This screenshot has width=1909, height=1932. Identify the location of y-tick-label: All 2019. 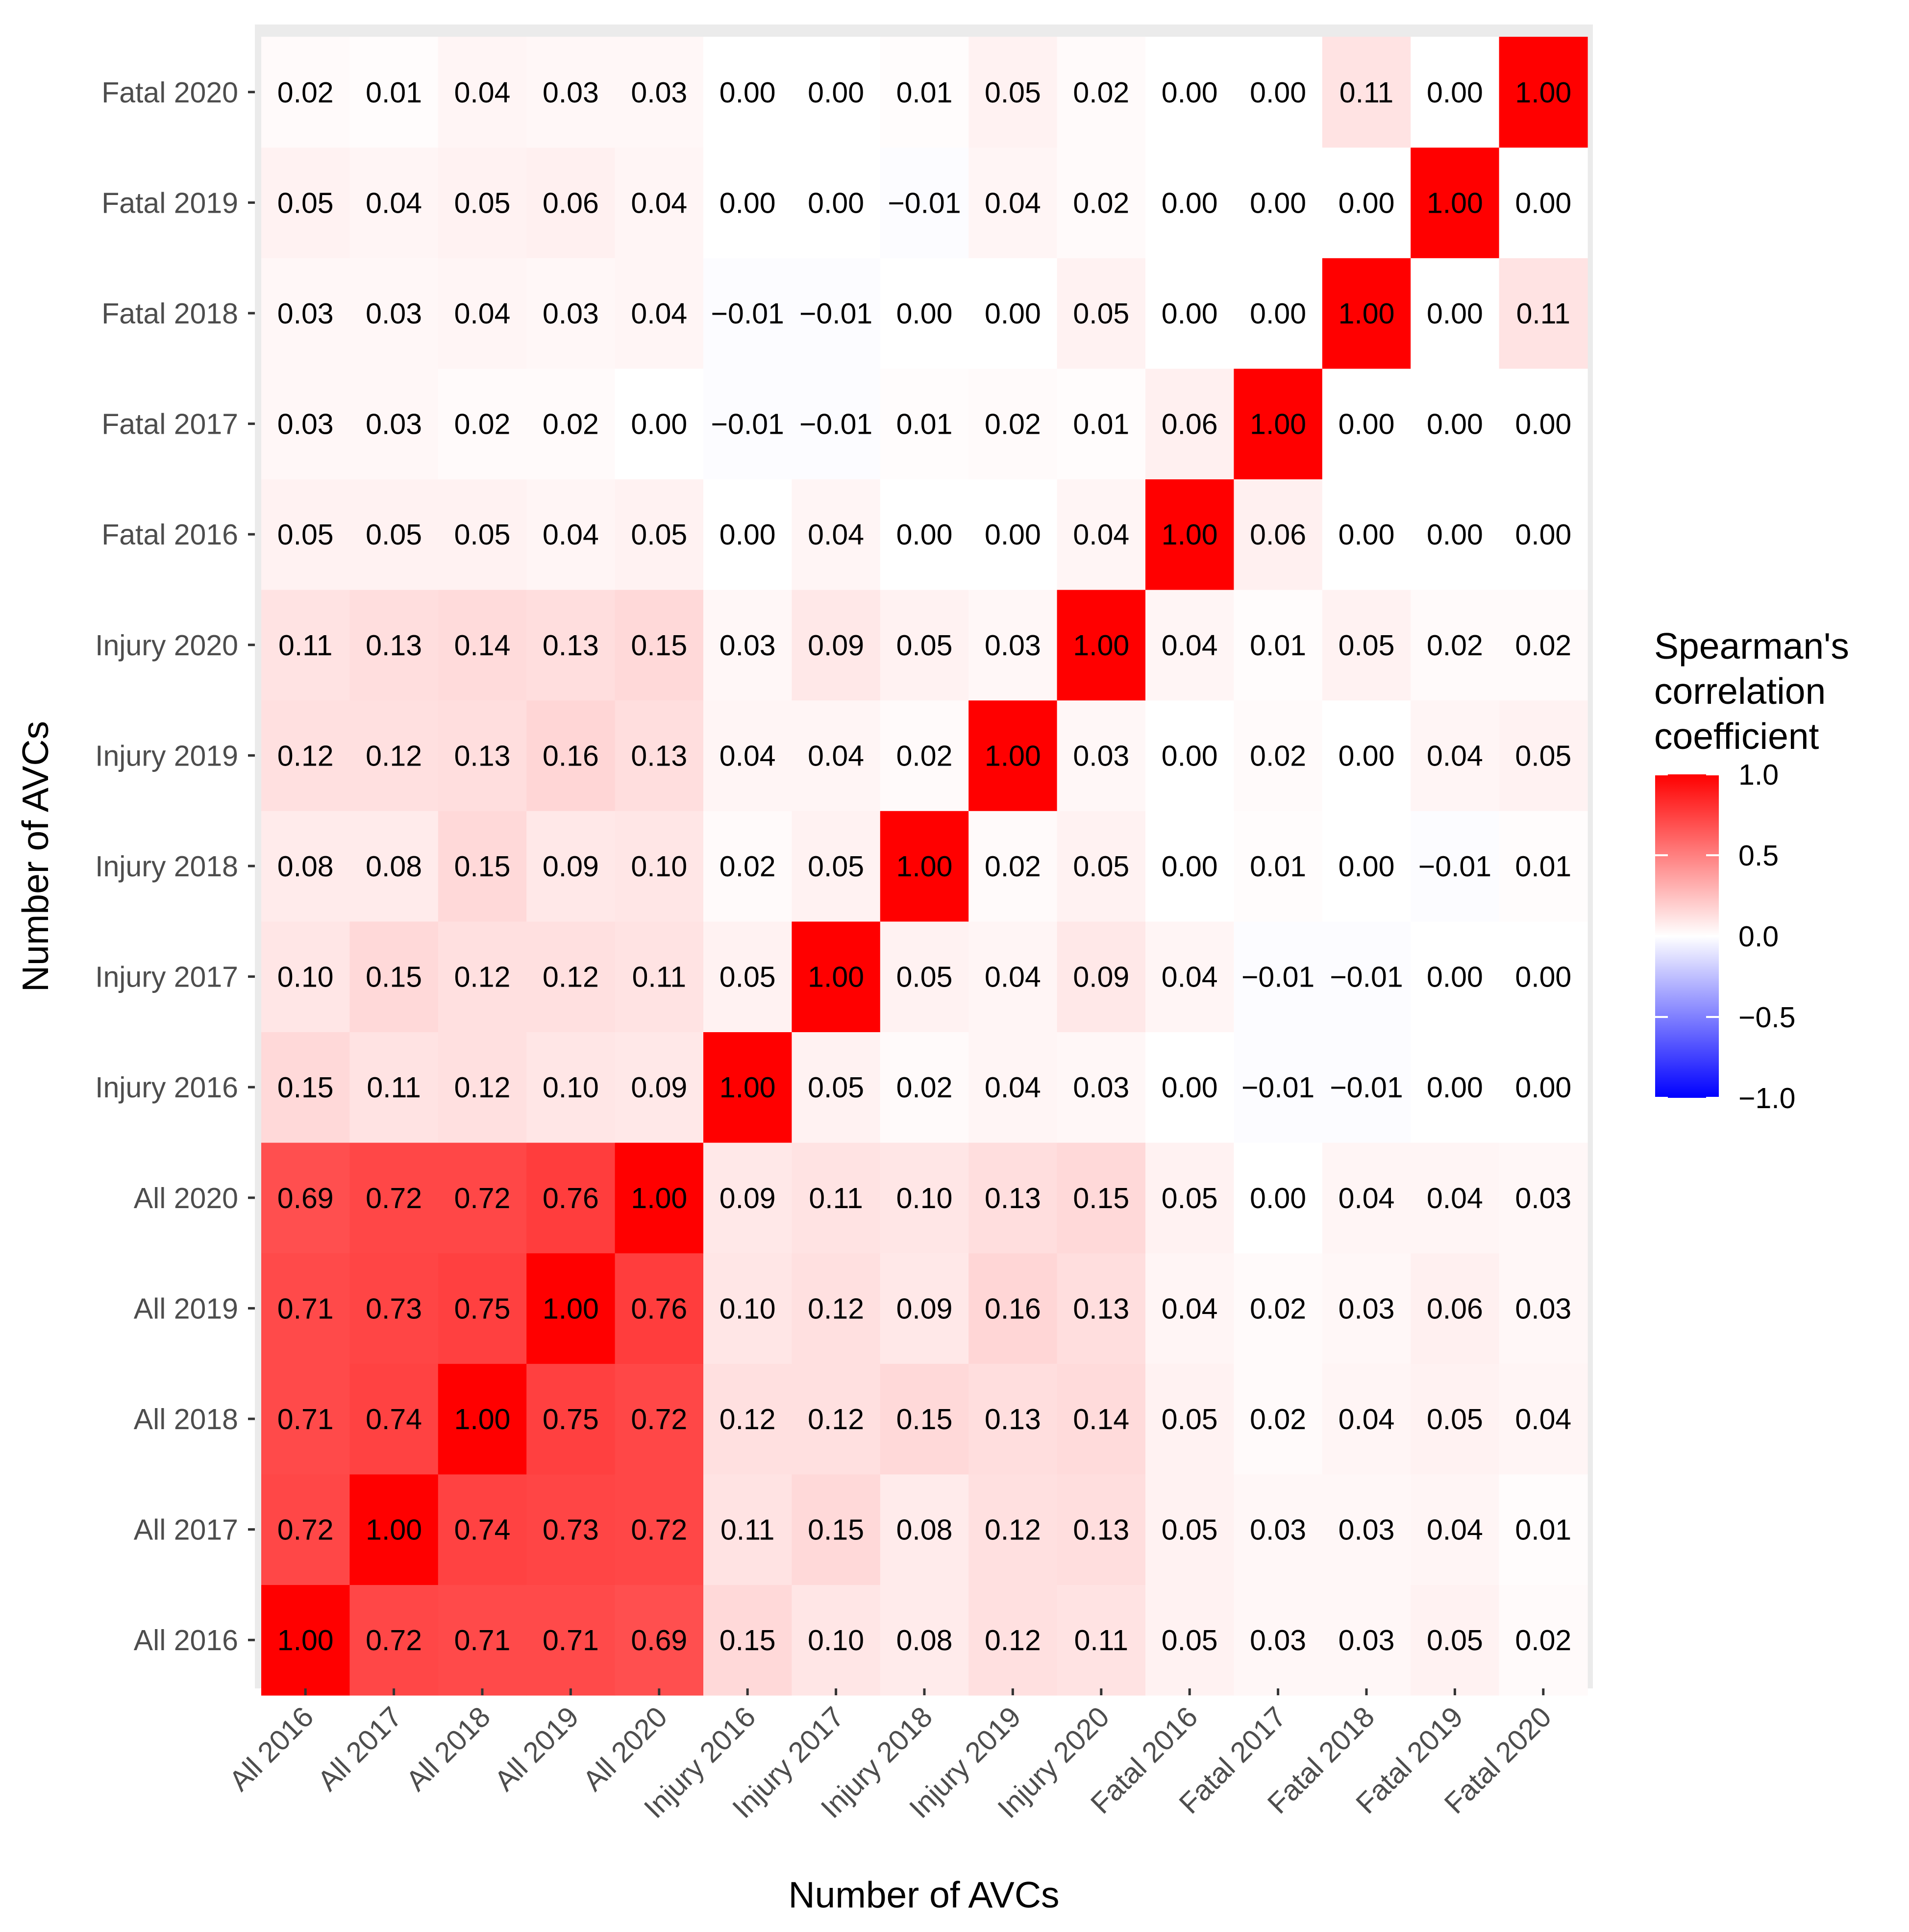
(186, 1308).